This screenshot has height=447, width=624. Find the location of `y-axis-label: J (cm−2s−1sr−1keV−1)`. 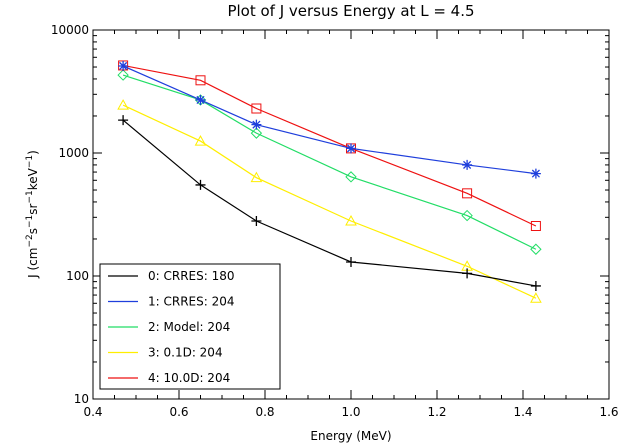

y-axis-label: J (cm−2s−1sr−1keV−1) is located at coordinates (32, 214).